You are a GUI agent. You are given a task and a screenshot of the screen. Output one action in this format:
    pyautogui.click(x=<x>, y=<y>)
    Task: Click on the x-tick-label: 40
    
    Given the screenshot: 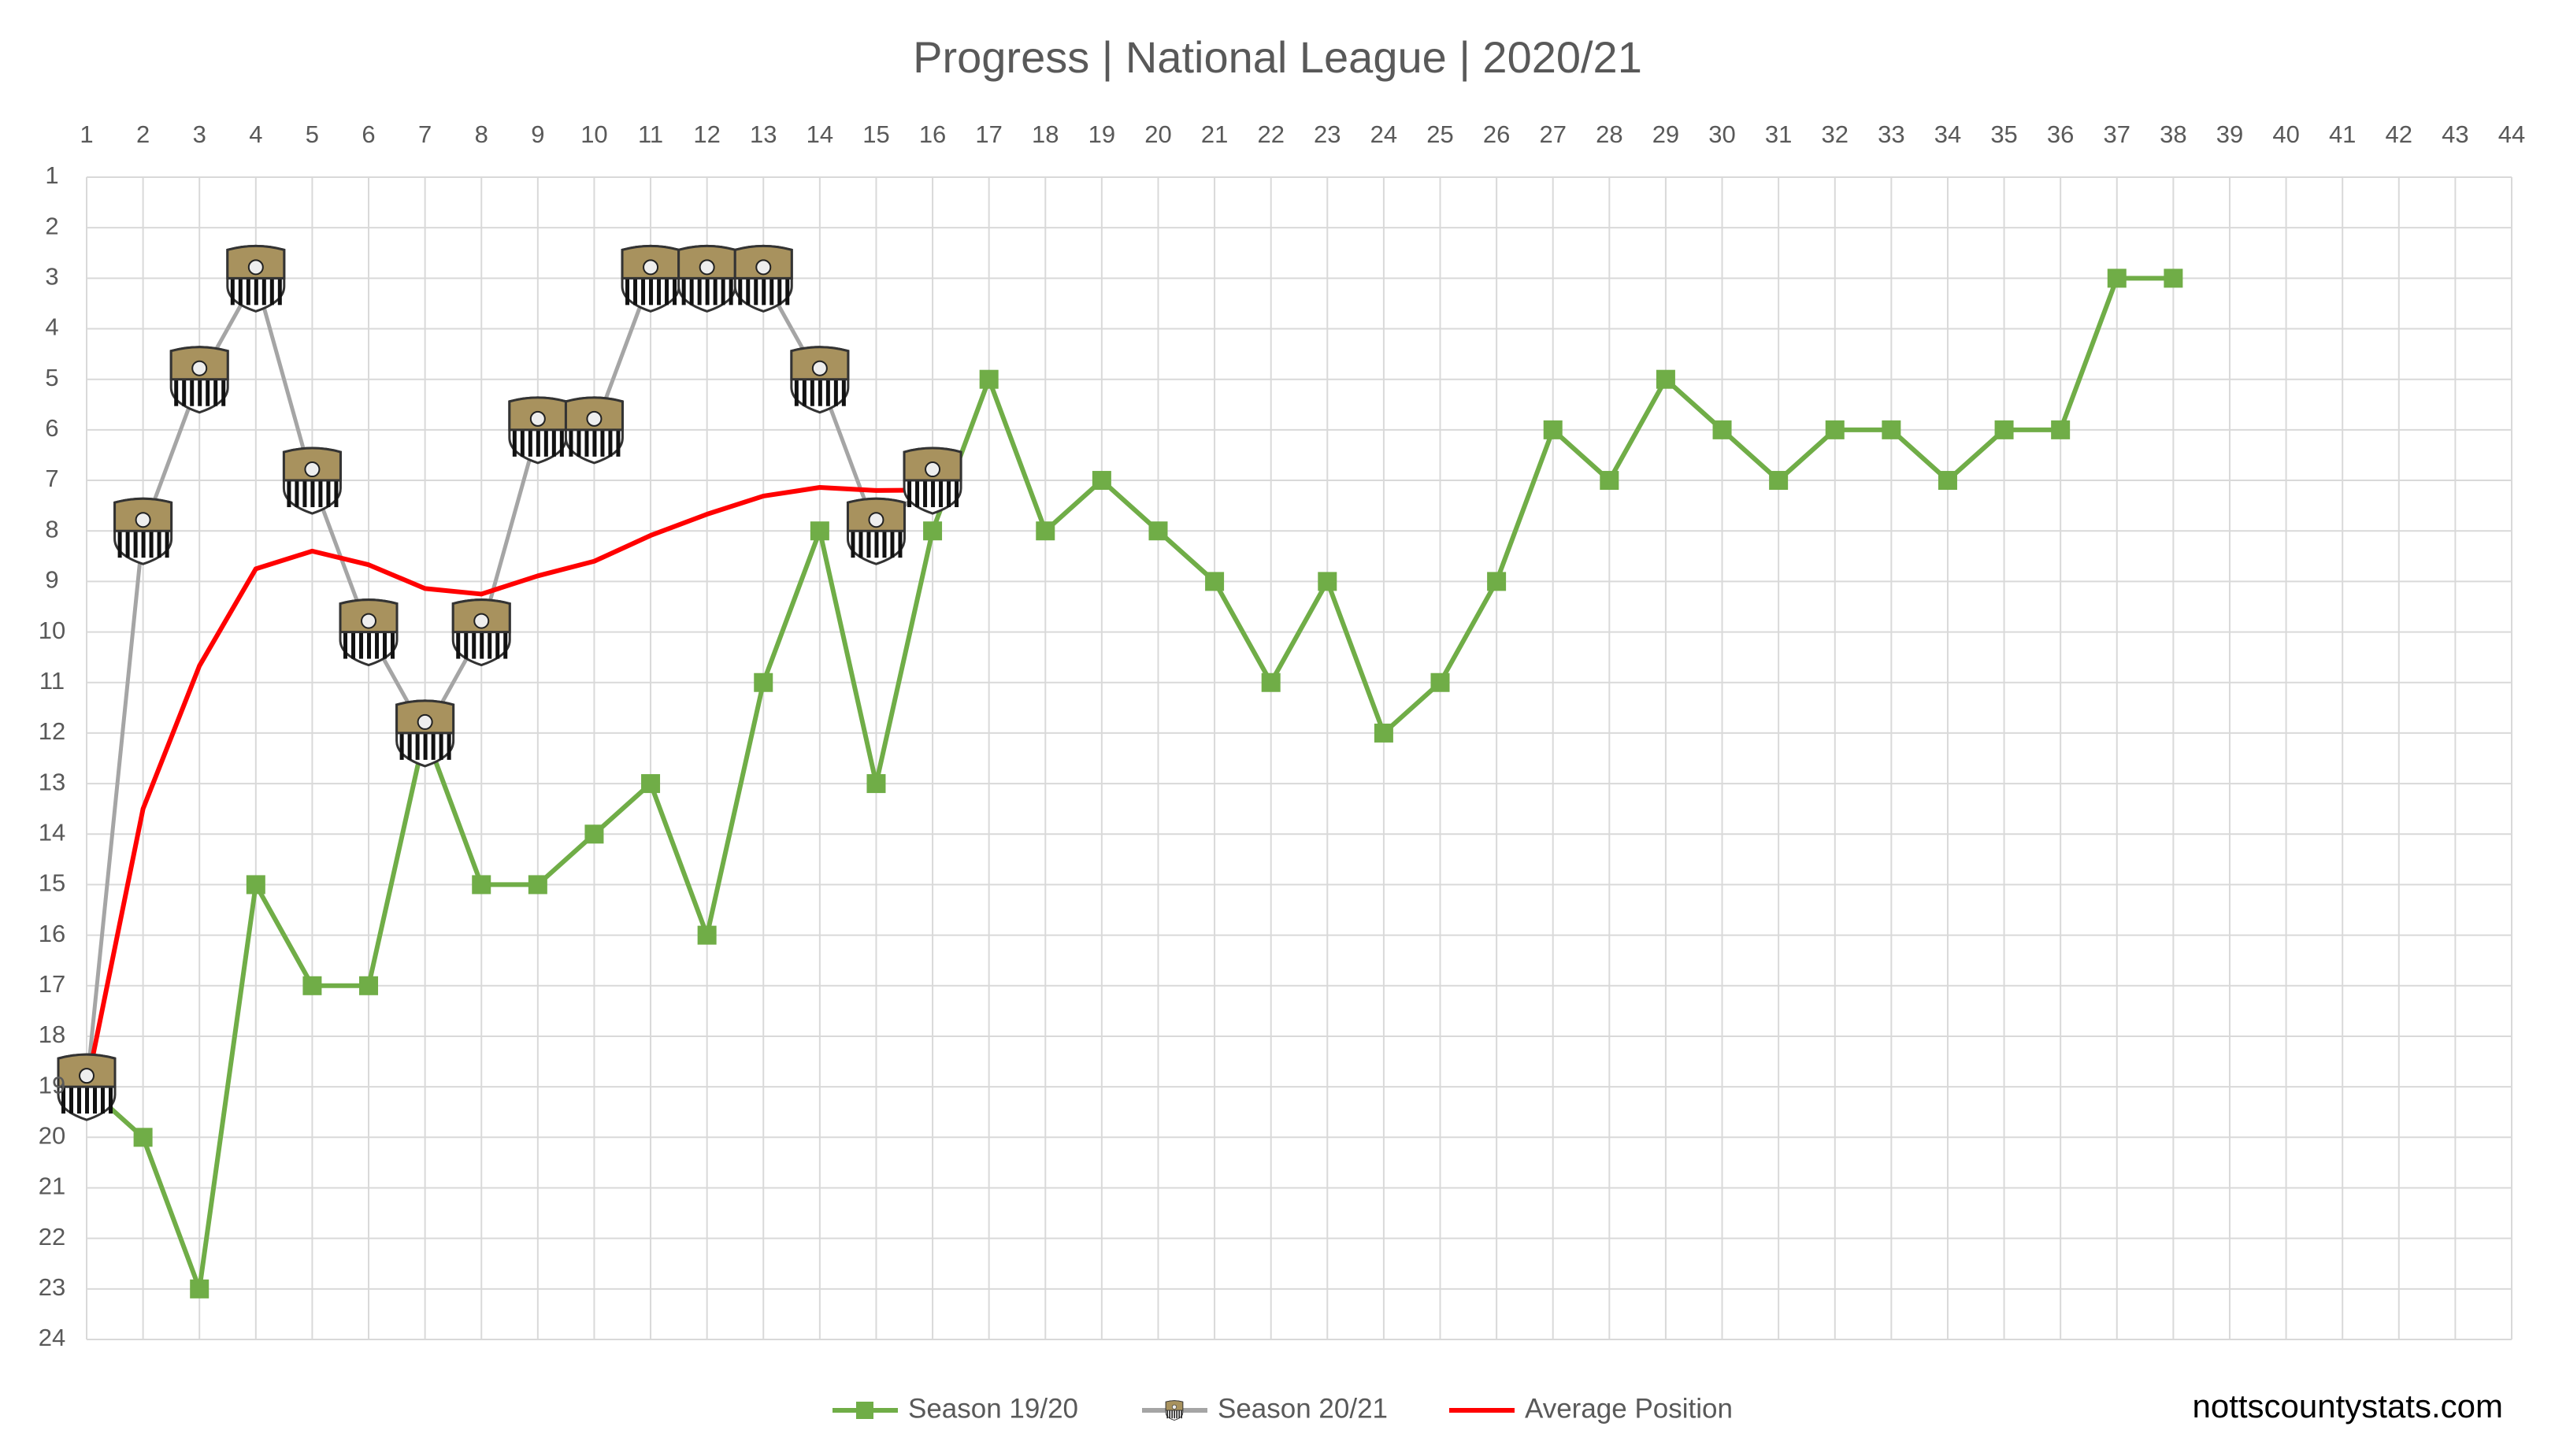 What is the action you would take?
    pyautogui.click(x=2285, y=134)
    